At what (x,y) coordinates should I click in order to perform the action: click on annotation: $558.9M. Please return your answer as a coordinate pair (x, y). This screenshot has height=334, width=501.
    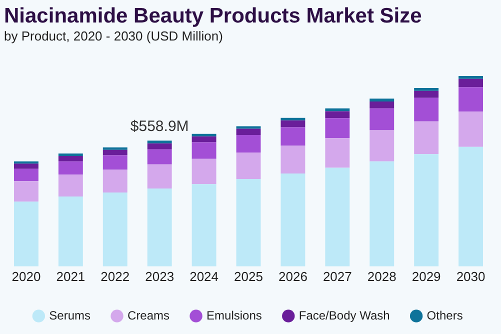
    Looking at the image, I should click on (159, 127).